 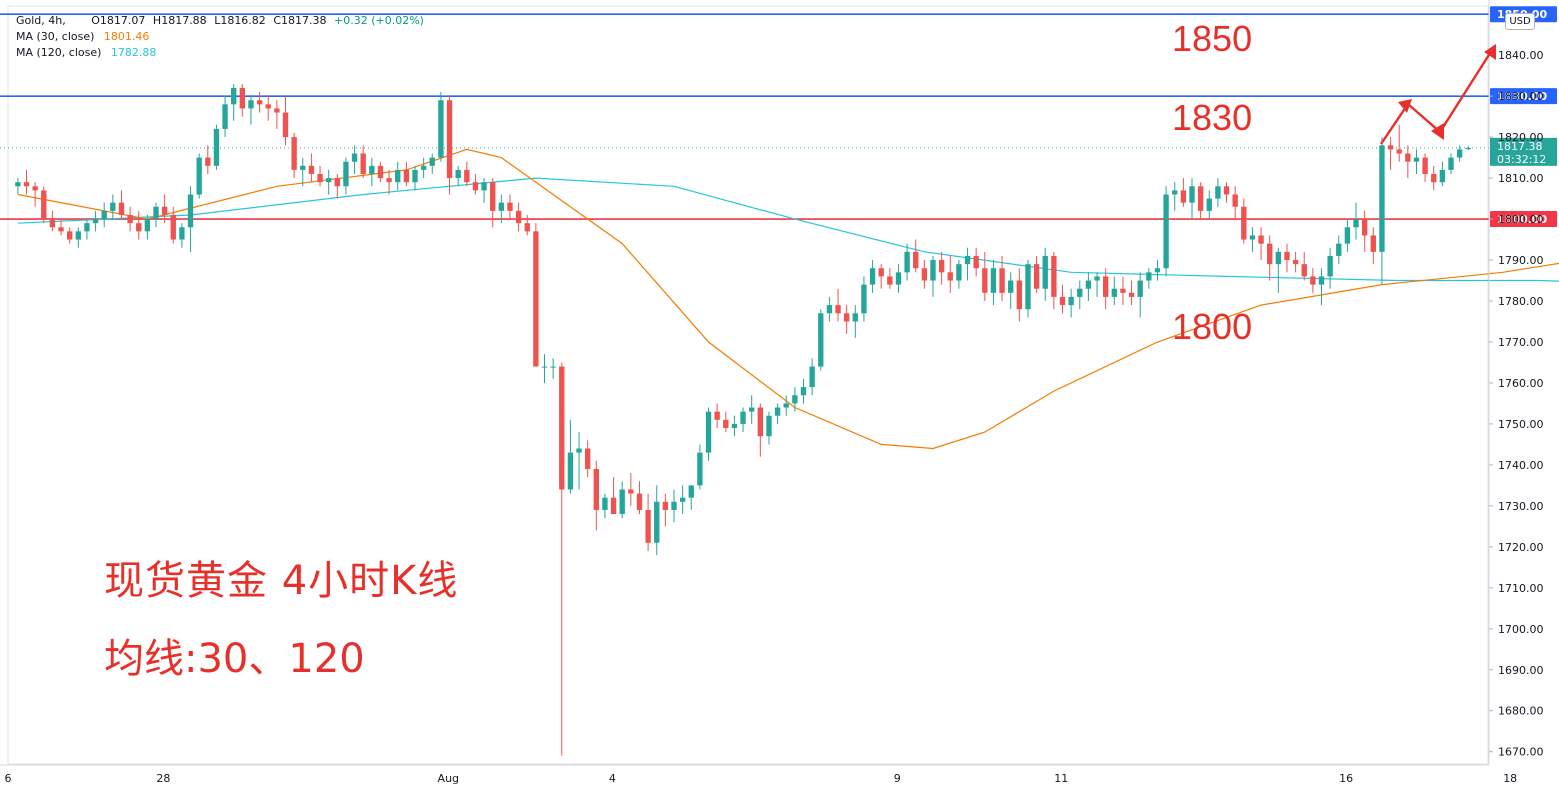 I want to click on ma30-value: 1801.46, so click(x=126, y=36).